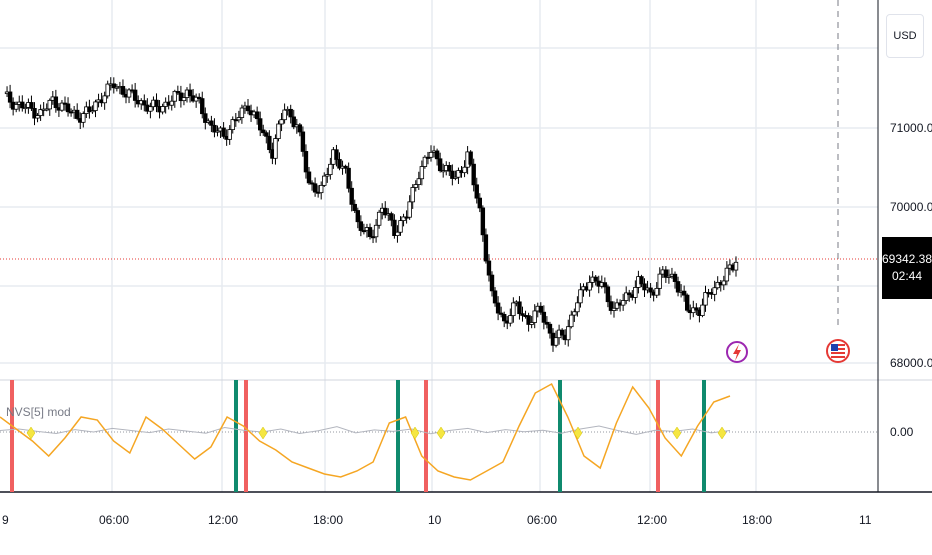 The width and height of the screenshot is (932, 555). I want to click on indicator-legend: NVS[5] mod, so click(38, 412).